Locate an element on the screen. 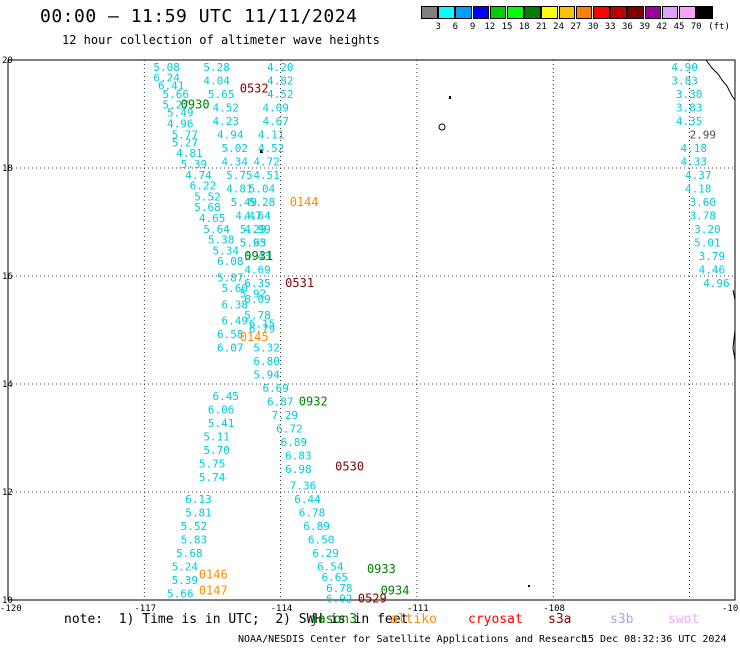  wave-height-label: 4.74 is located at coordinates (198, 175).